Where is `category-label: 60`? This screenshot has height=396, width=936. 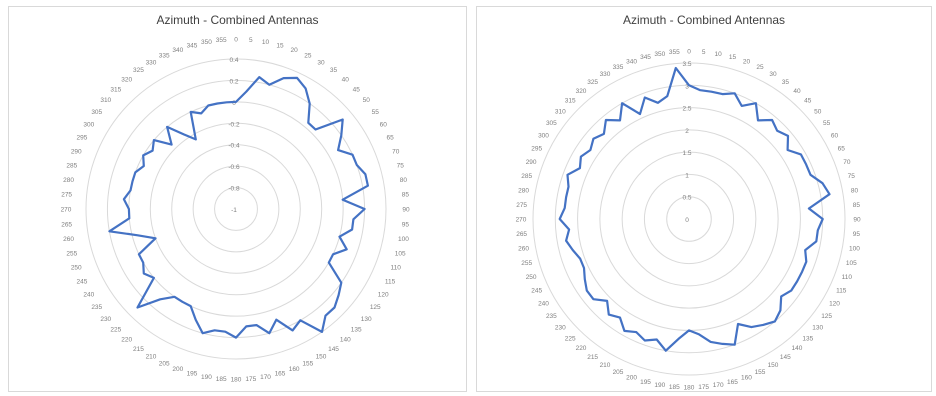 category-label: 60 is located at coordinates (384, 125).